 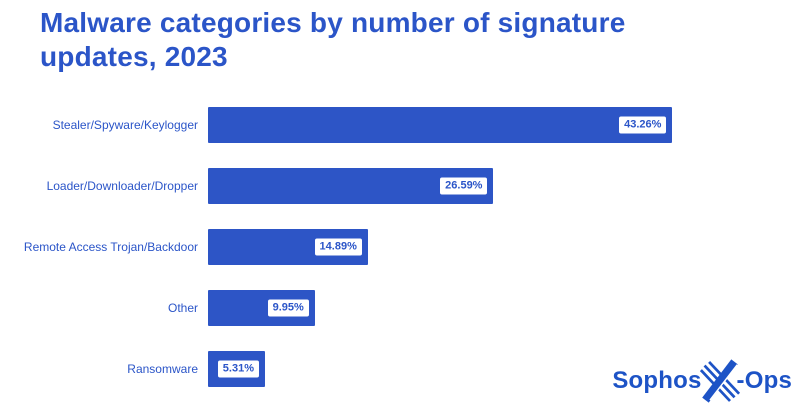 What do you see at coordinates (162, 369) in the screenshot?
I see `category-label: Ransomware` at bounding box center [162, 369].